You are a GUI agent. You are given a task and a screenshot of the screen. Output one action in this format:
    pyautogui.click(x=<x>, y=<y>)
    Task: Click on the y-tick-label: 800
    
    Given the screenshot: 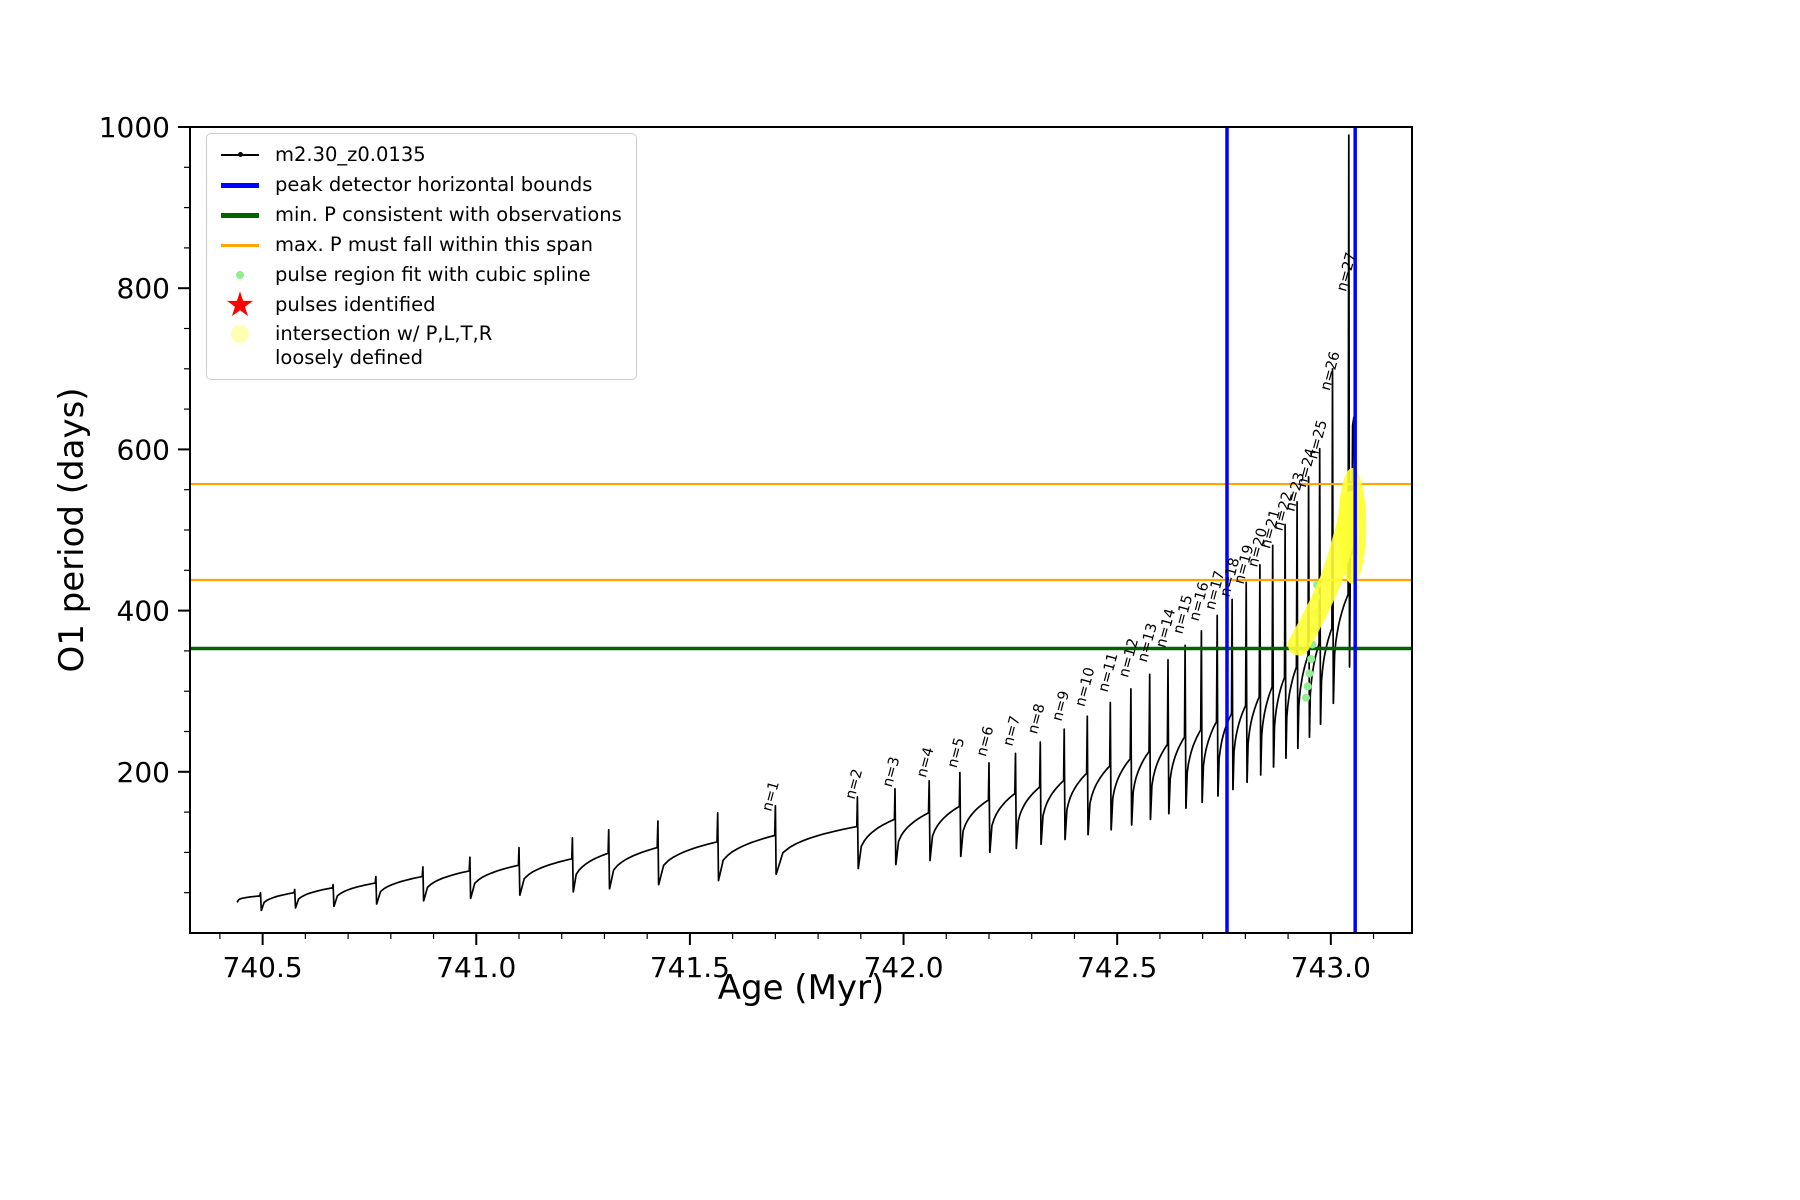 What is the action you would take?
    pyautogui.click(x=143, y=288)
    